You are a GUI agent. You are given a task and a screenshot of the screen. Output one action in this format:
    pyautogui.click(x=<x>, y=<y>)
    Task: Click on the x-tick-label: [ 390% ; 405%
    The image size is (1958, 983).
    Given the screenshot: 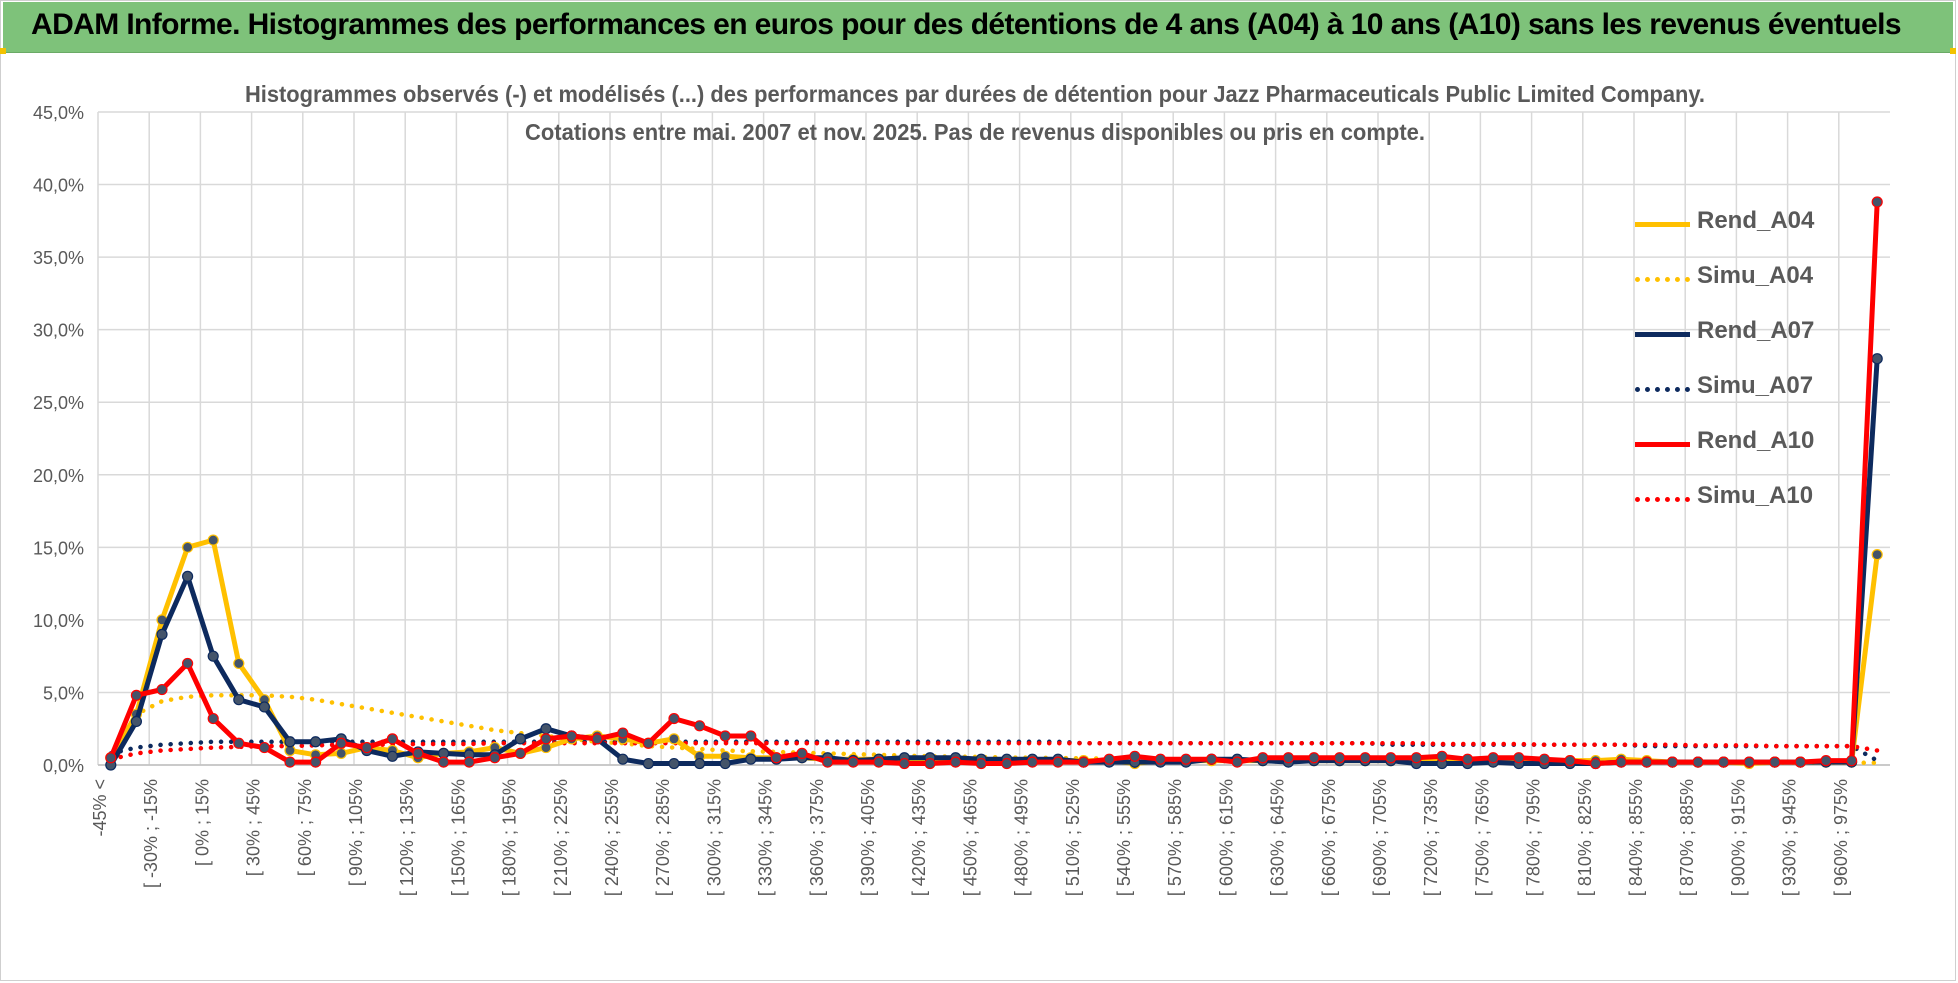 What is the action you would take?
    pyautogui.click(x=868, y=837)
    